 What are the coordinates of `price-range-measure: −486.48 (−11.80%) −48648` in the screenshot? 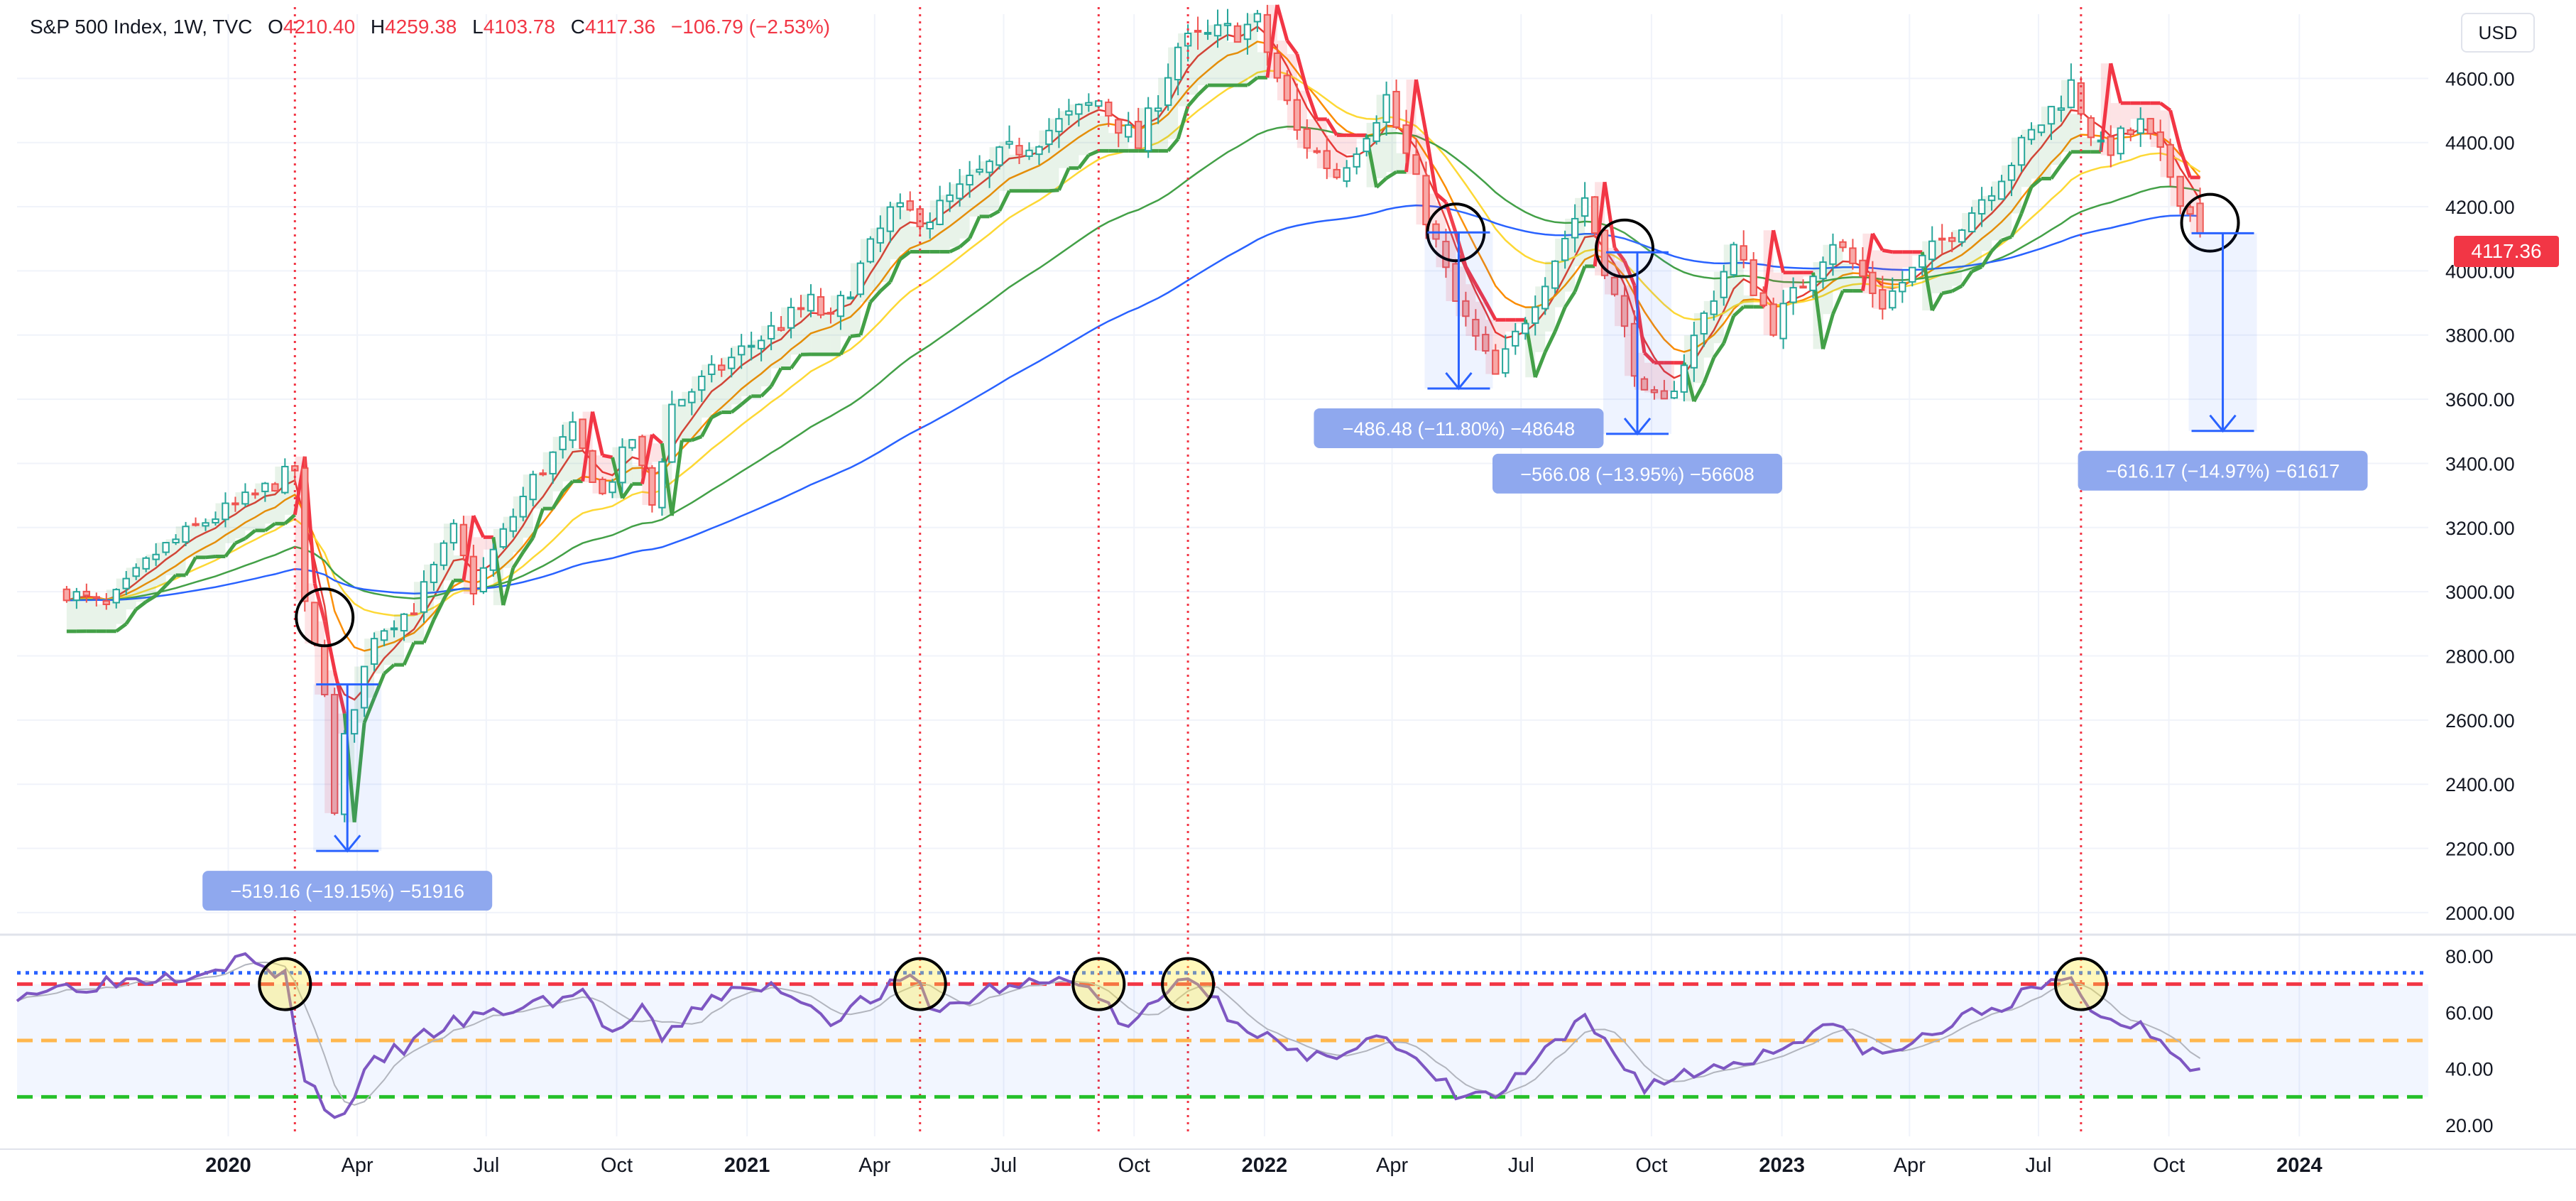 It's located at (1459, 339).